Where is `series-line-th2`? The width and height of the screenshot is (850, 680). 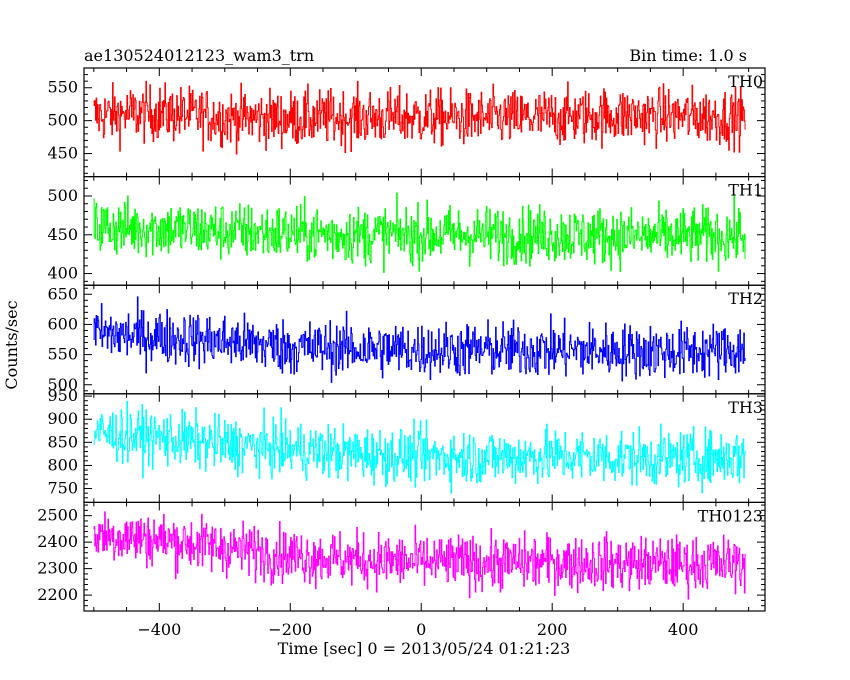 series-line-th2 is located at coordinates (419, 339).